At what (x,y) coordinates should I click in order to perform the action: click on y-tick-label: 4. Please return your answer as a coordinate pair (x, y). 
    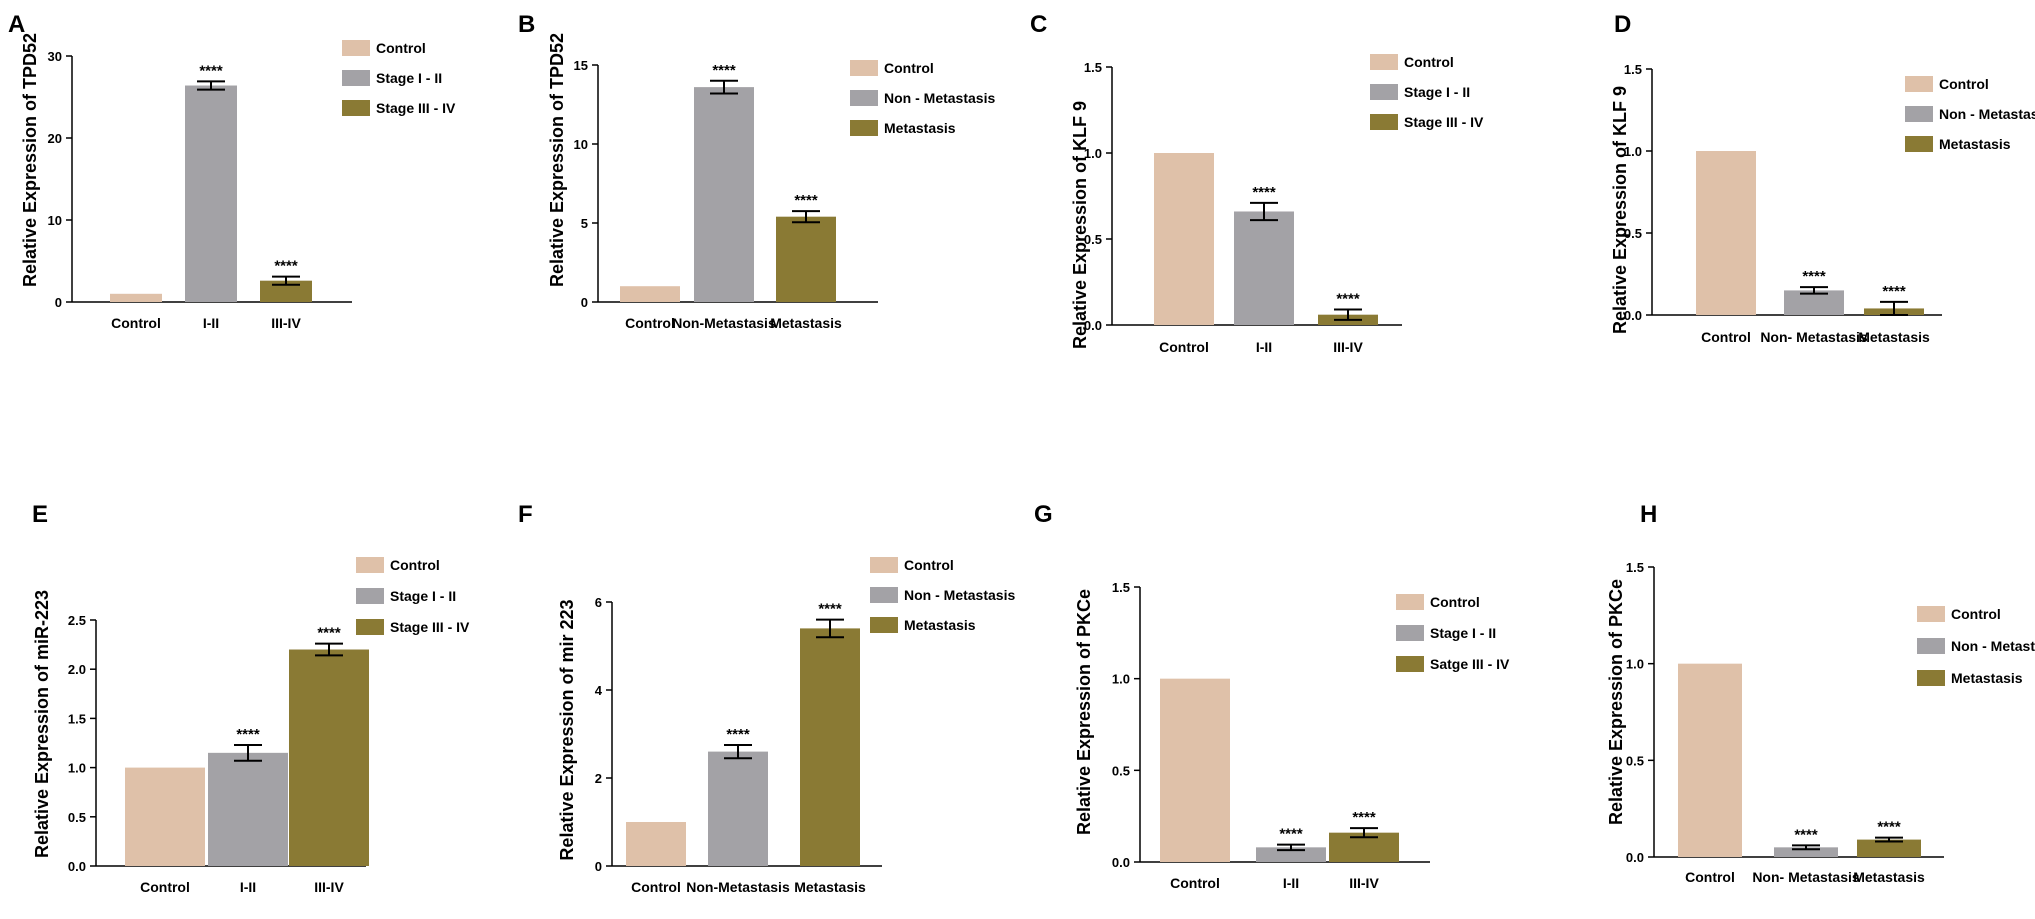
    Looking at the image, I should click on (599, 690).